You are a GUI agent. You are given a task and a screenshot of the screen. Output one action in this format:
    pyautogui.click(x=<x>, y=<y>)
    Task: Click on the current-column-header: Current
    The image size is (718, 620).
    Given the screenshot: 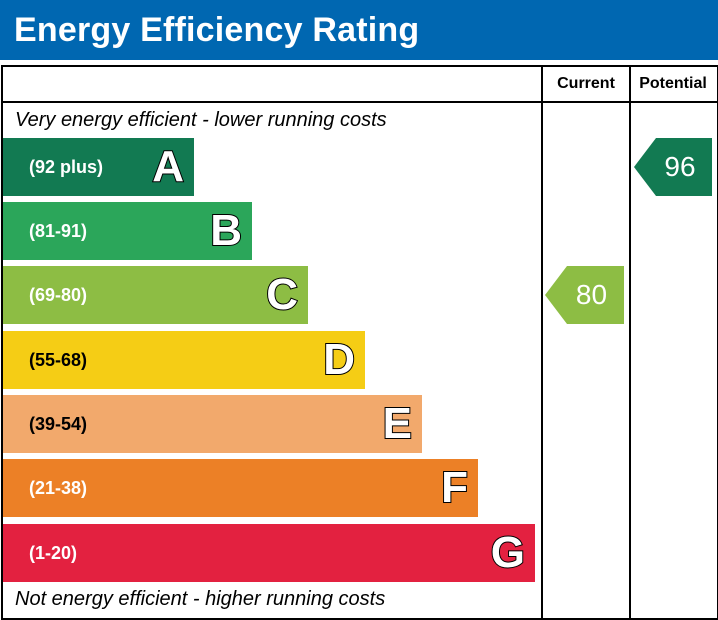 What is the action you would take?
    pyautogui.click(x=586, y=83)
    